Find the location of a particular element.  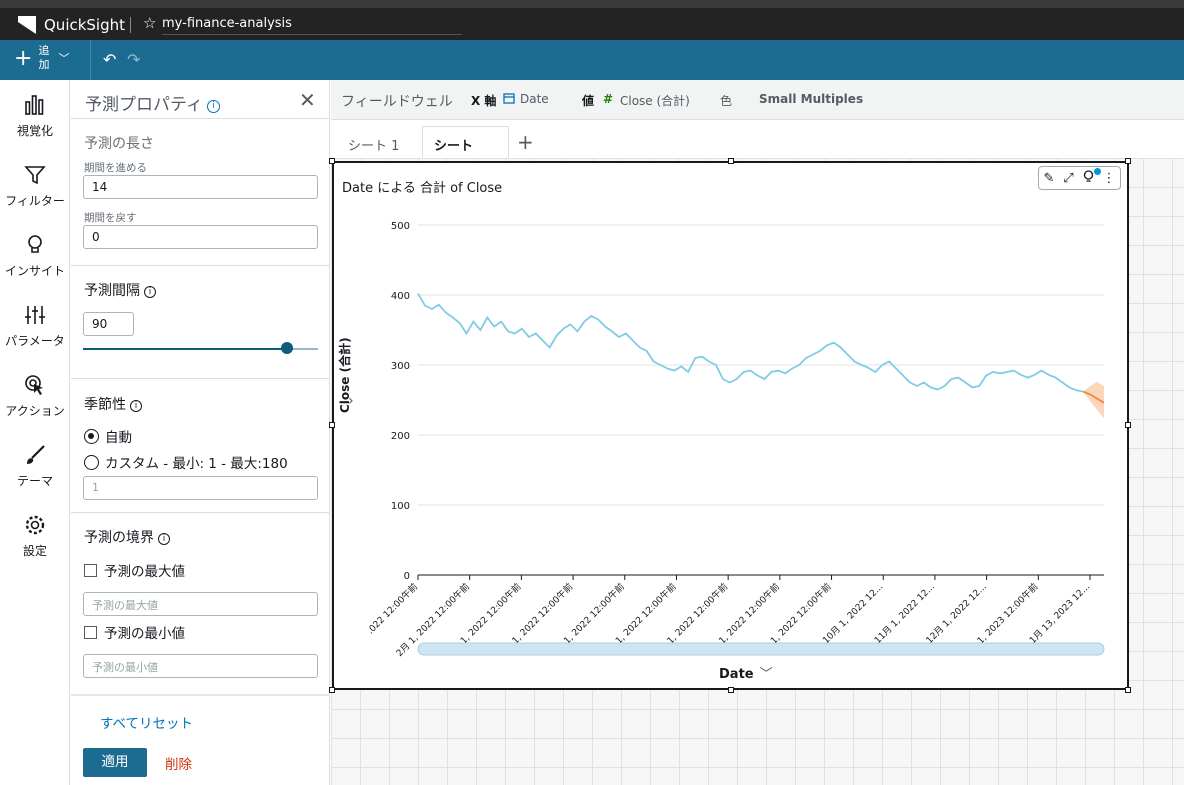

undo-icon: ↶ is located at coordinates (110, 59).